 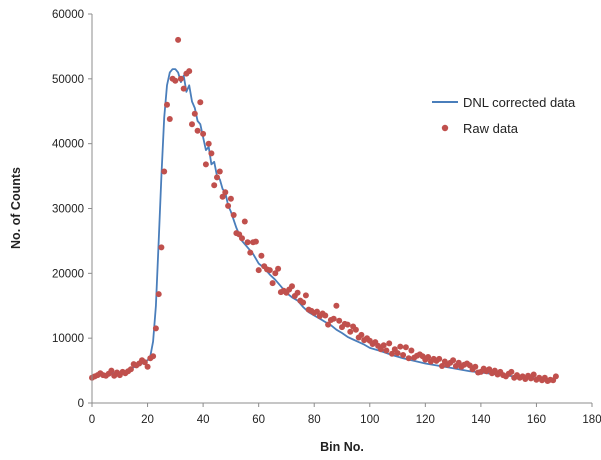 What do you see at coordinates (68, 274) in the screenshot?
I see `y-tick-label: 20000` at bounding box center [68, 274].